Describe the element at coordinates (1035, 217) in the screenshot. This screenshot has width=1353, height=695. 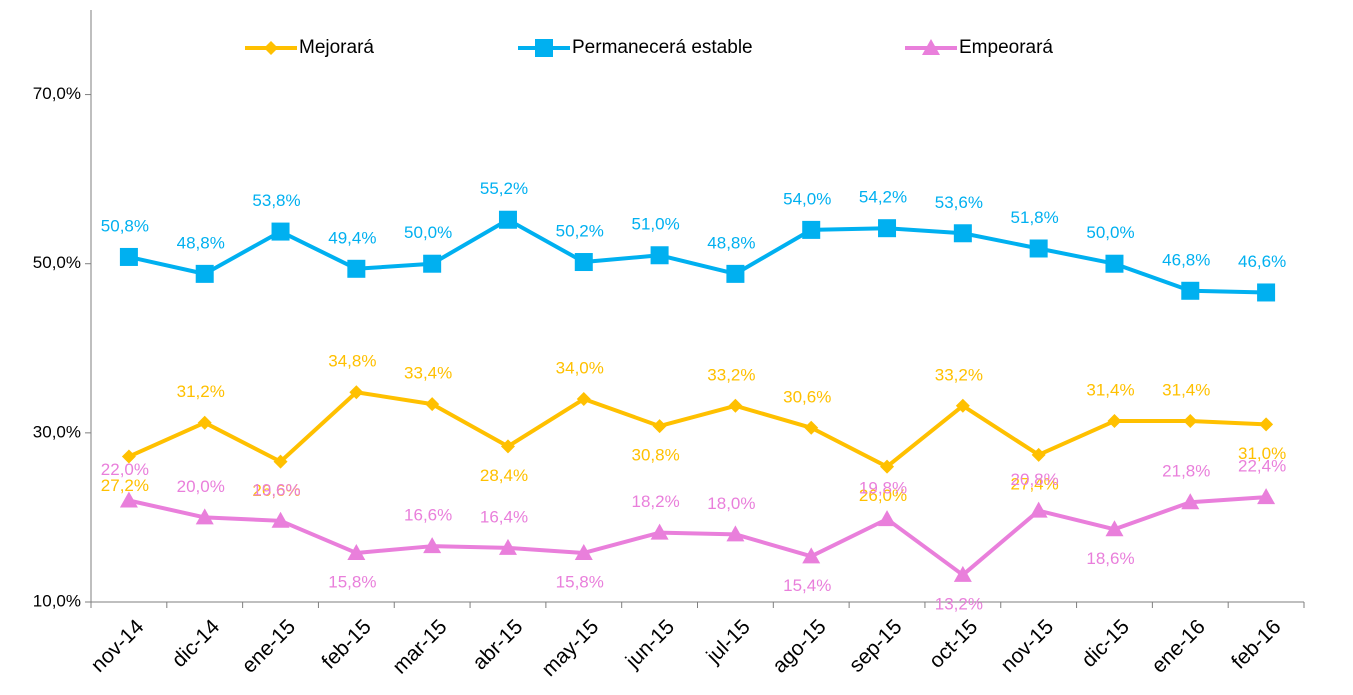
I see `data-label: 51,8%` at that location.